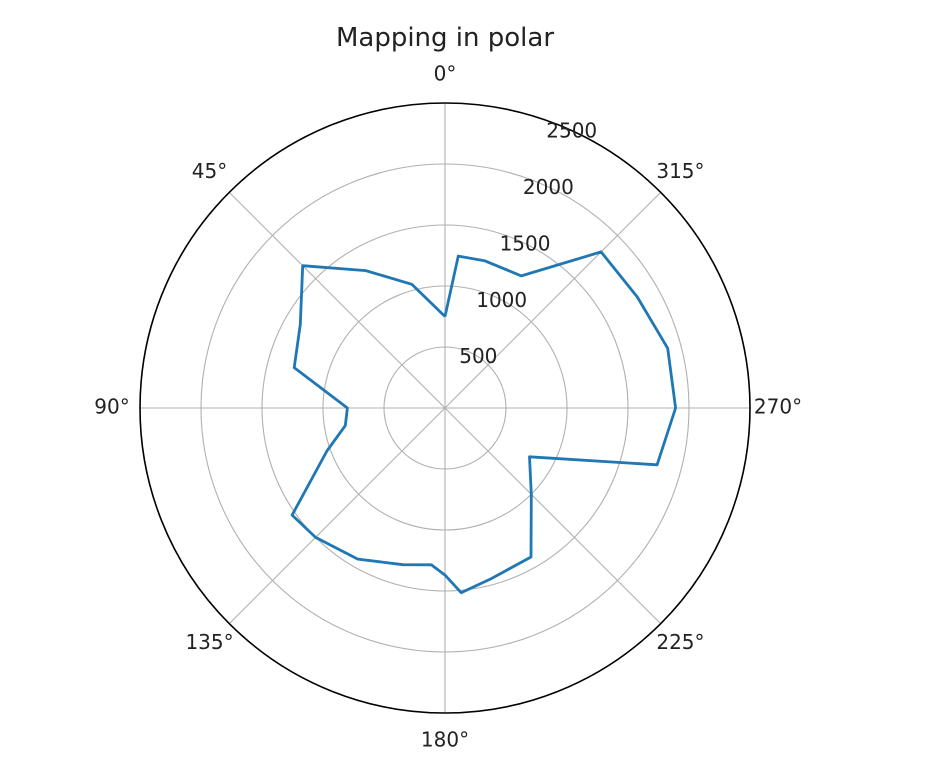 The height and width of the screenshot is (776, 948). What do you see at coordinates (680, 171) in the screenshot?
I see `theta-tick-label-315: 315°` at bounding box center [680, 171].